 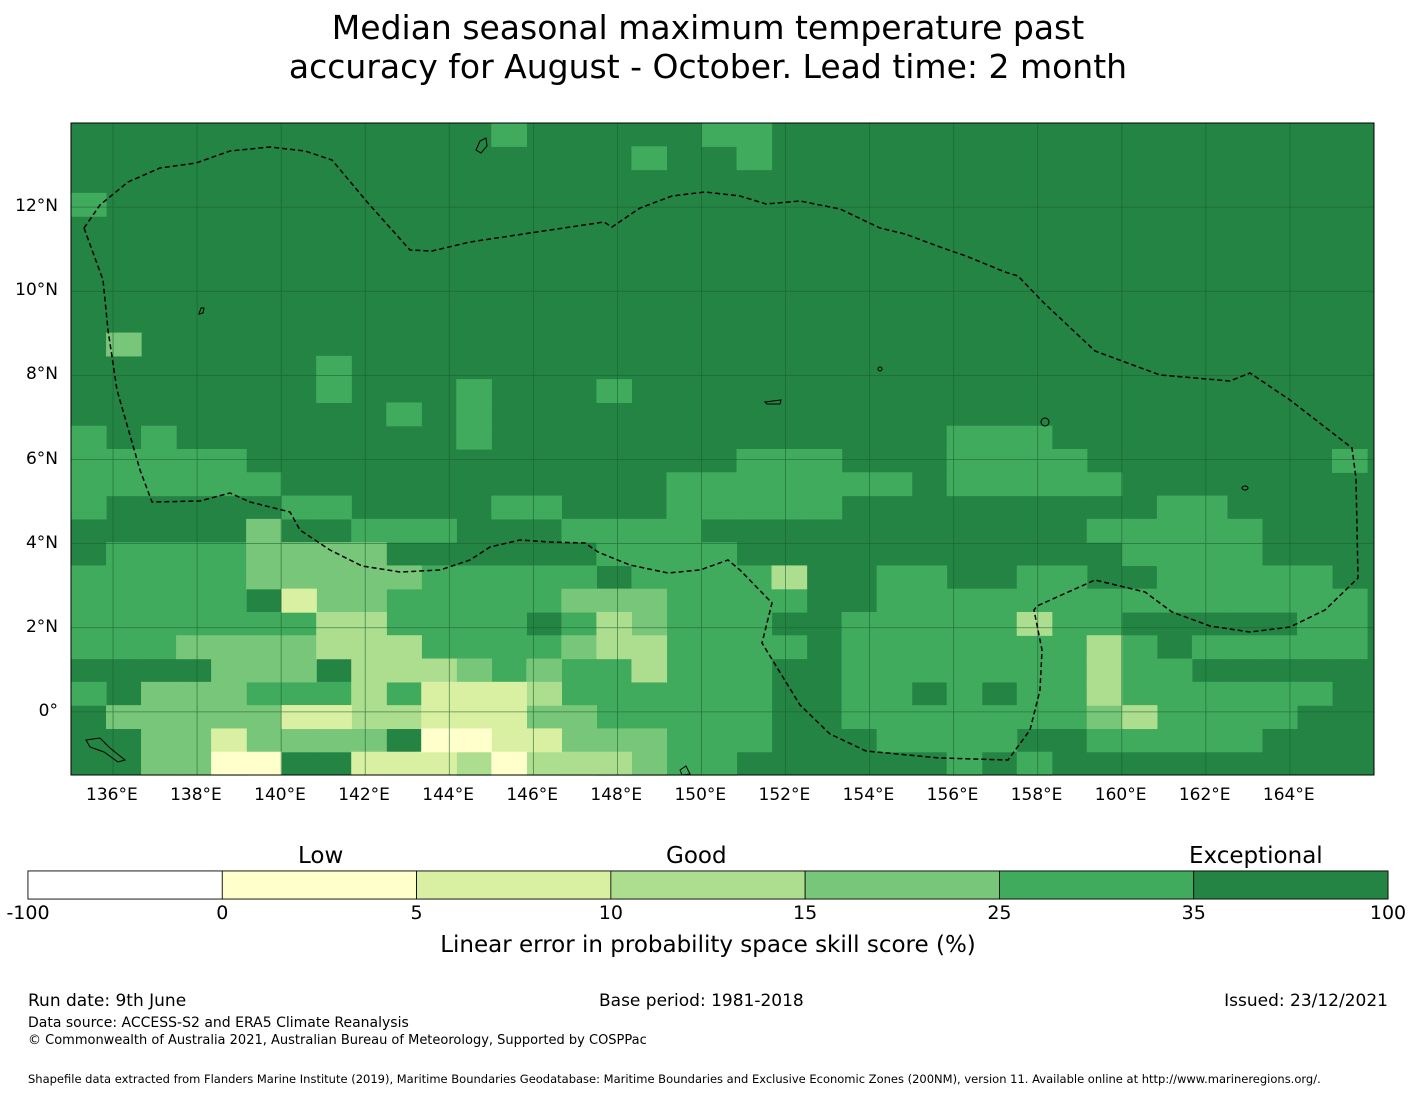 I want to click on colorbar-tick-label: 5, so click(x=416, y=913).